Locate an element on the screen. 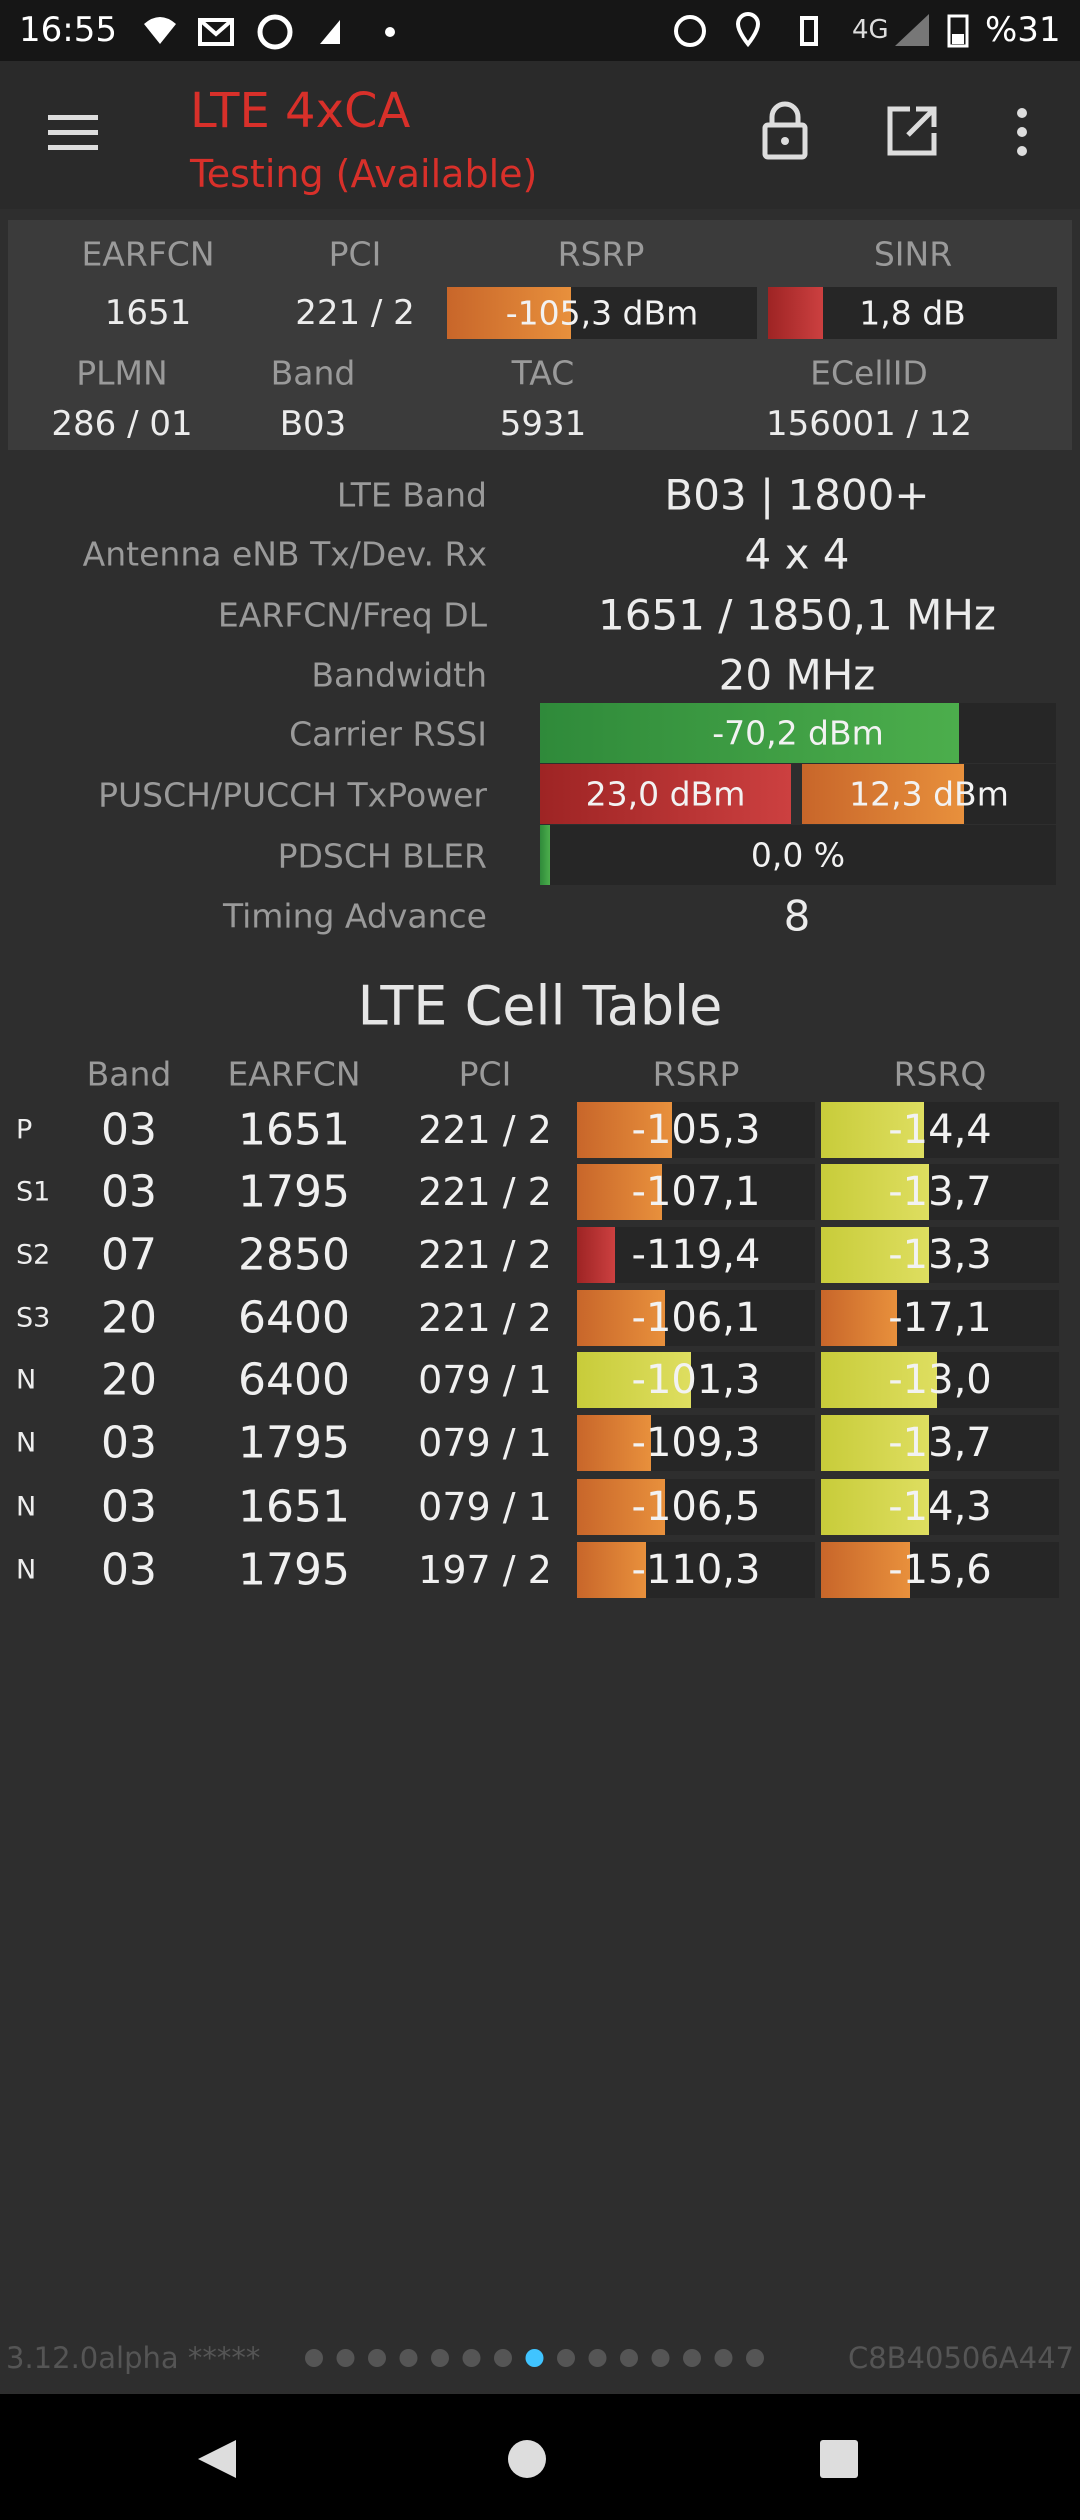  cell-bar: -101,3 is located at coordinates (696, 1380).